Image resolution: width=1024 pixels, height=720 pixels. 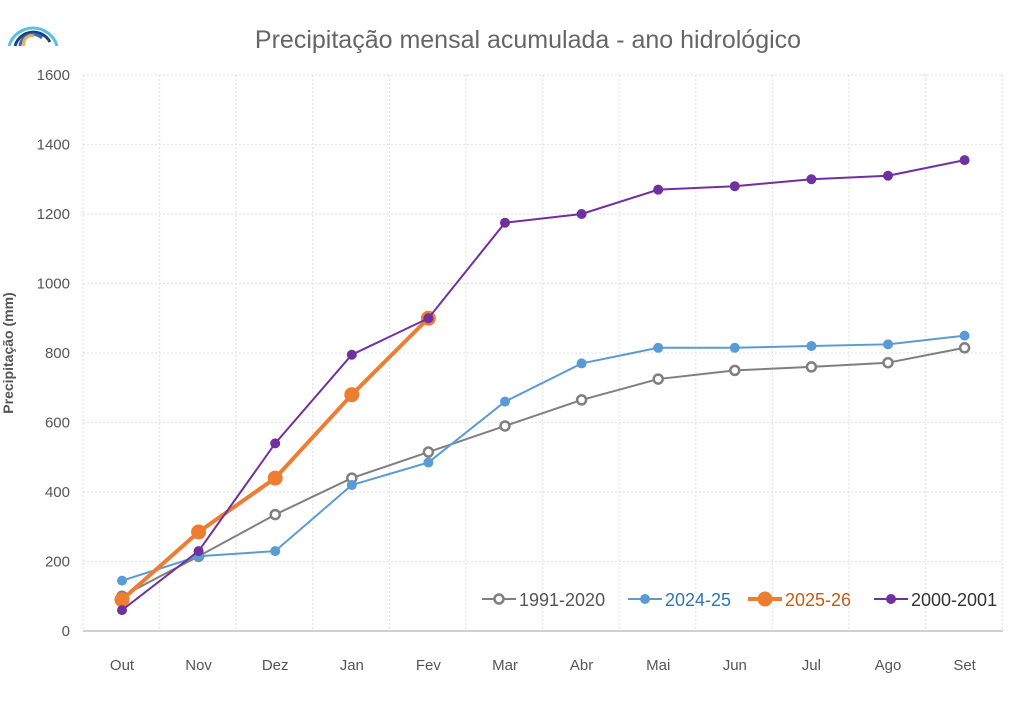 What do you see at coordinates (57, 353) in the screenshot?
I see `y-tick-label: 800` at bounding box center [57, 353].